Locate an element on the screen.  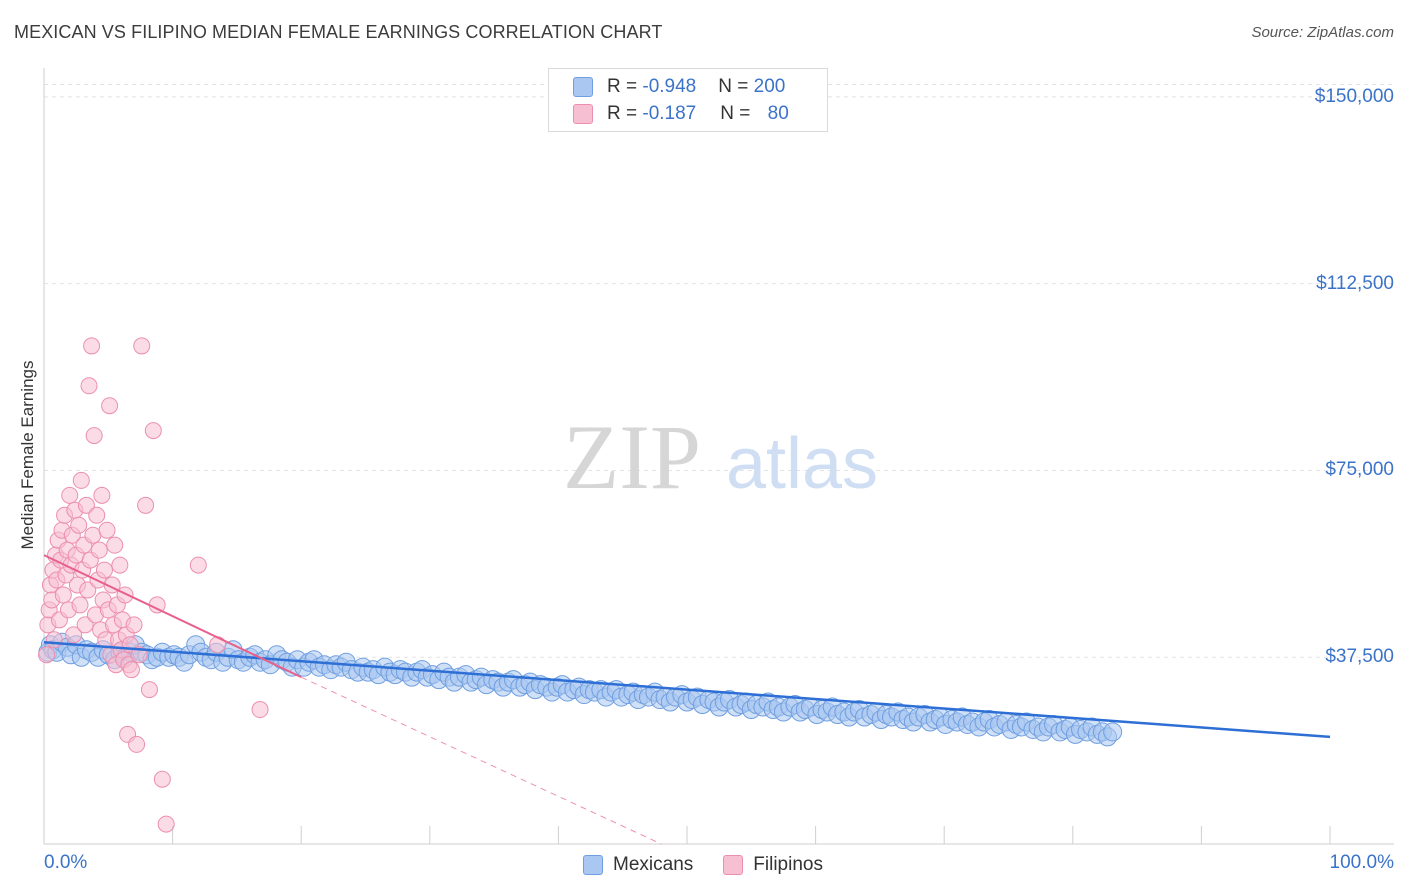
series-label-filipinos: Filipinos is located at coordinates (788, 864).